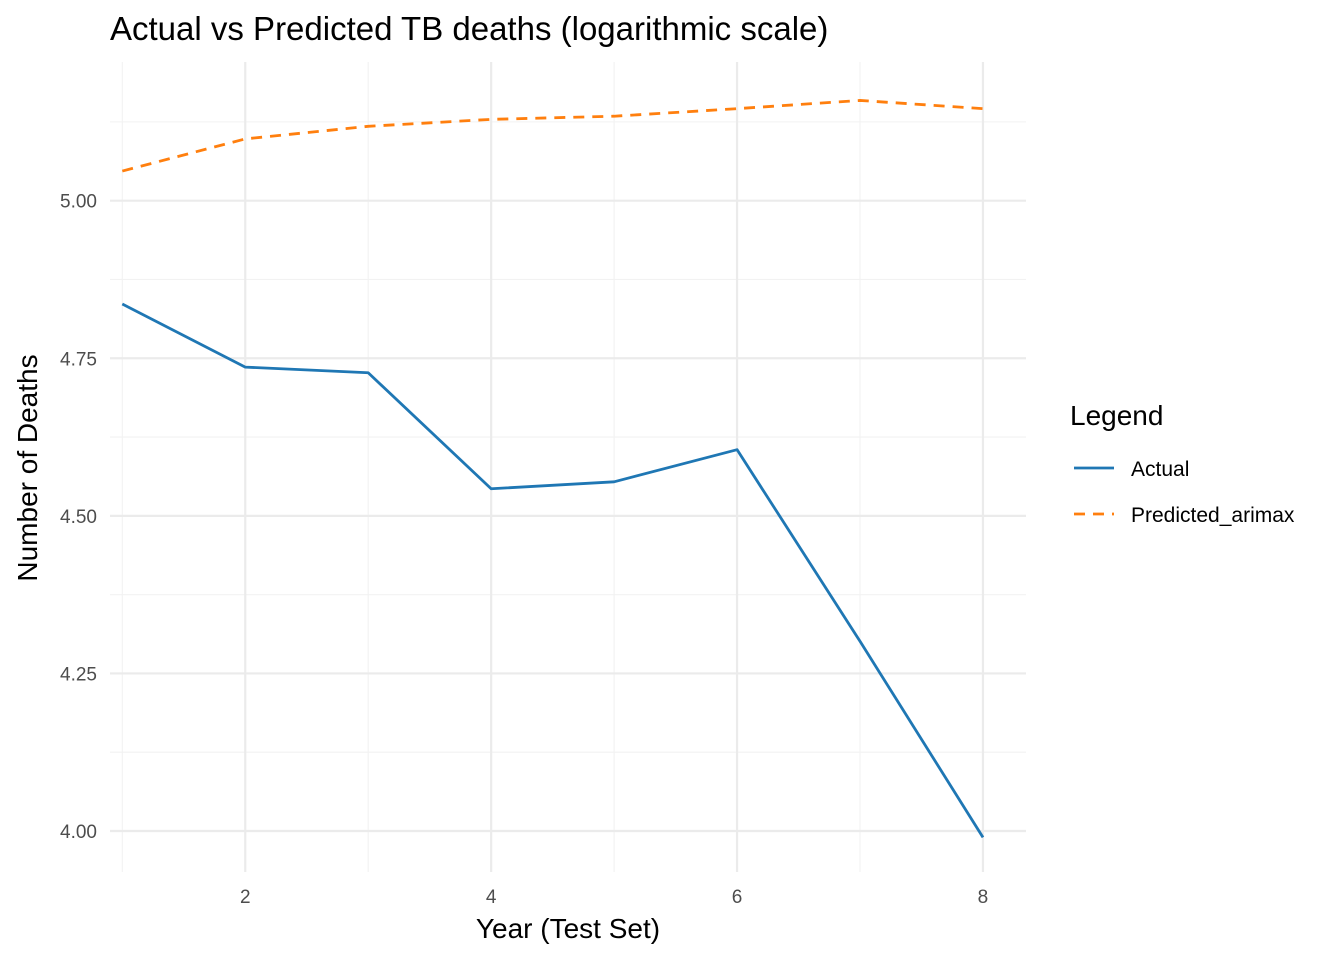  What do you see at coordinates (78, 202) in the screenshot?
I see `y-tick-label: 5.00` at bounding box center [78, 202].